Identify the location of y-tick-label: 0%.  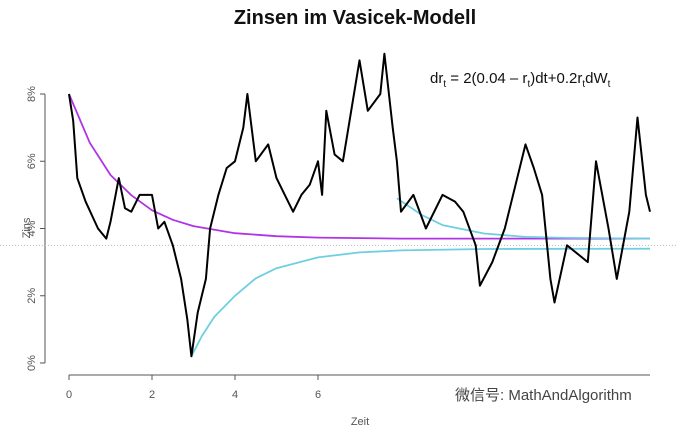
(32, 363).